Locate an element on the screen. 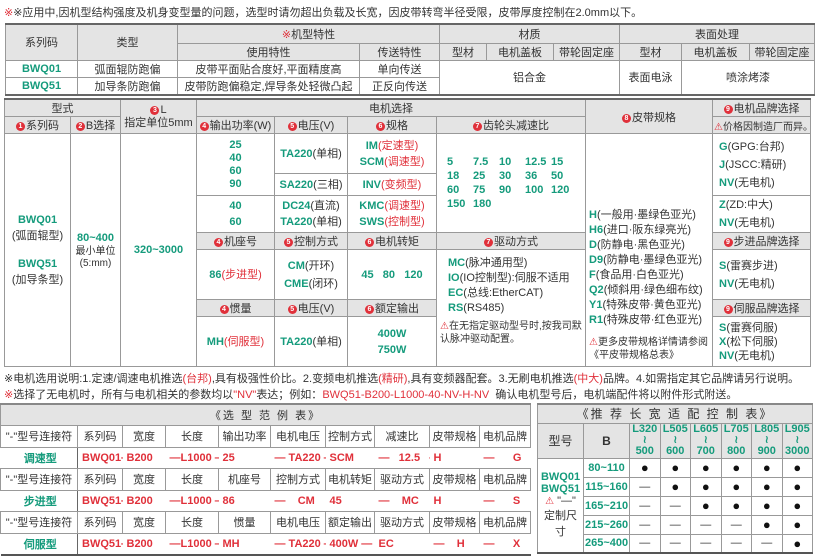 This screenshot has height=560, width=816. length-header: L505 ≀ 600 is located at coordinates (675, 440).